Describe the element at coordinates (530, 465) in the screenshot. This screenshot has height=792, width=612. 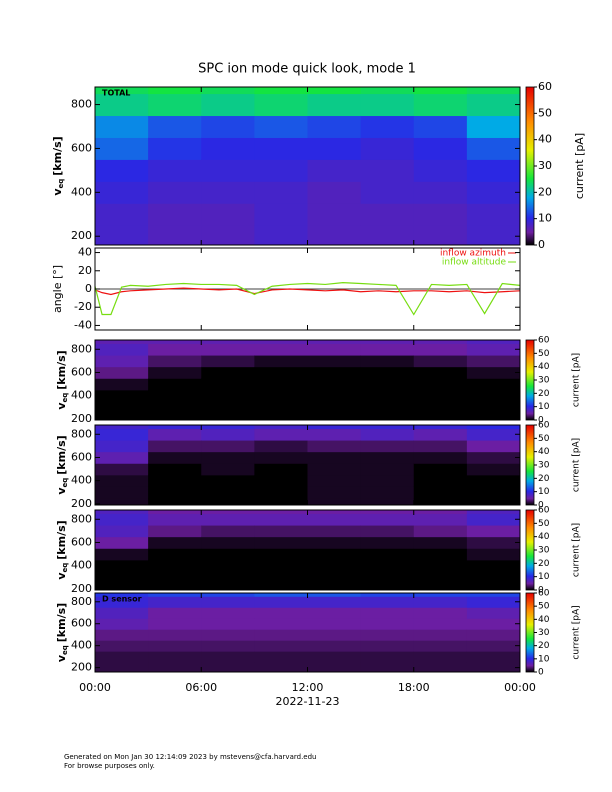
I see `colorbar` at that location.